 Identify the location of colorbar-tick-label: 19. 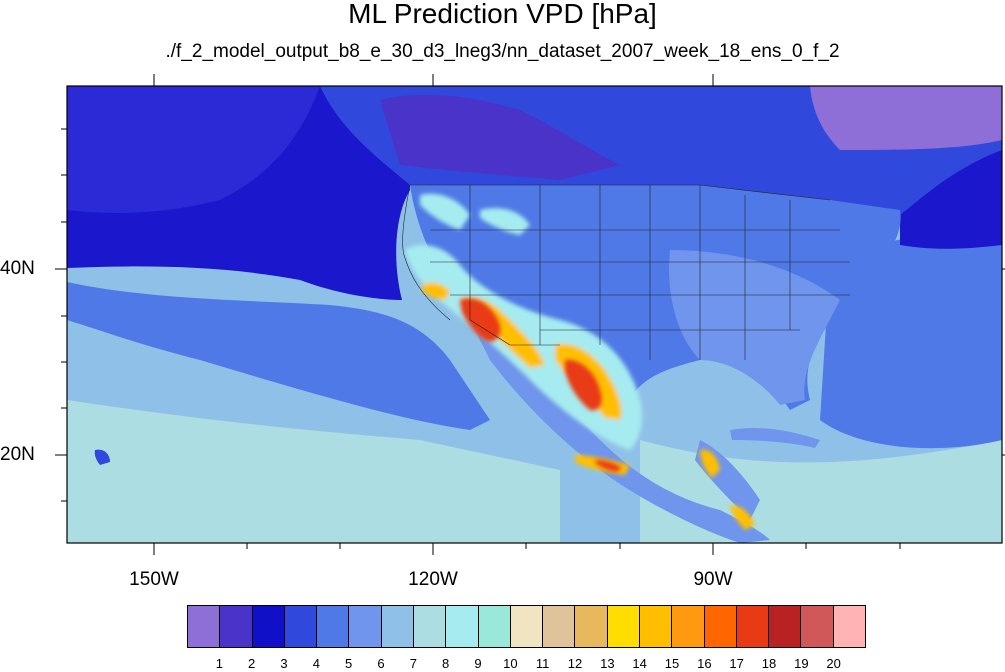
(801, 663).